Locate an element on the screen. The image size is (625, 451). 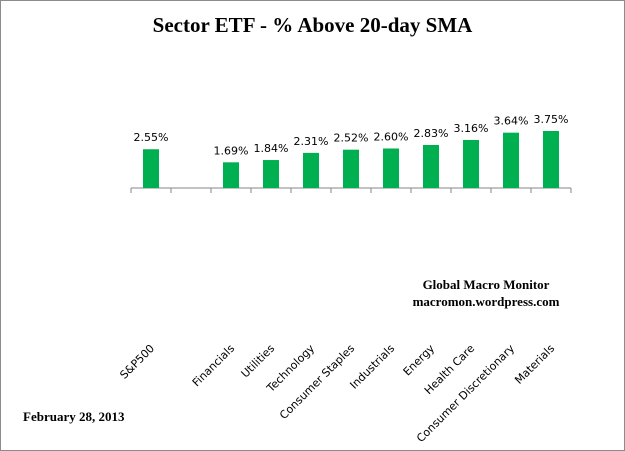
value-label: 2.83% is located at coordinates (431, 133).